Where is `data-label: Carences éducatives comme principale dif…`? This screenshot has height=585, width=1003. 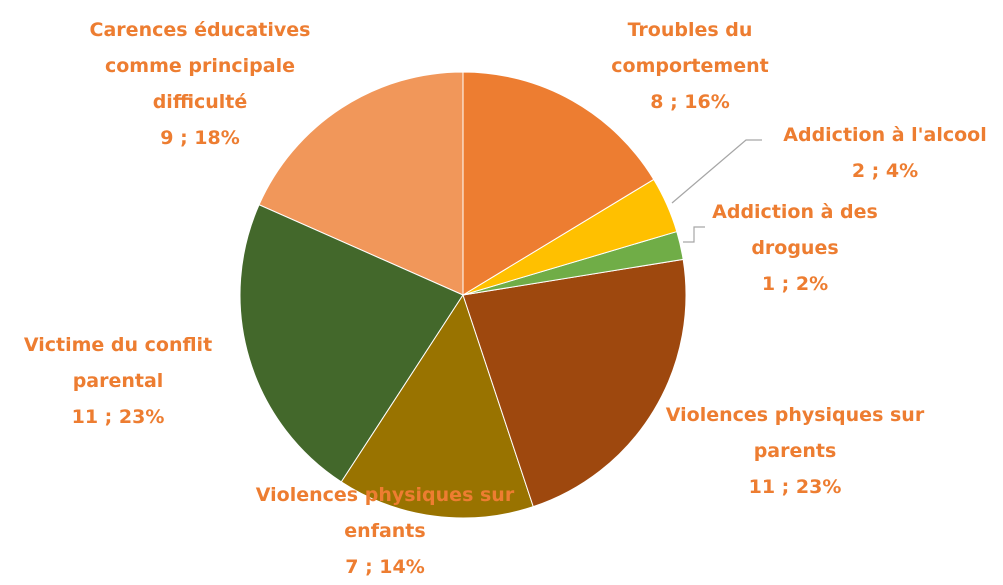 data-label: Carences éducatives comme principale dif… is located at coordinates (200, 84).